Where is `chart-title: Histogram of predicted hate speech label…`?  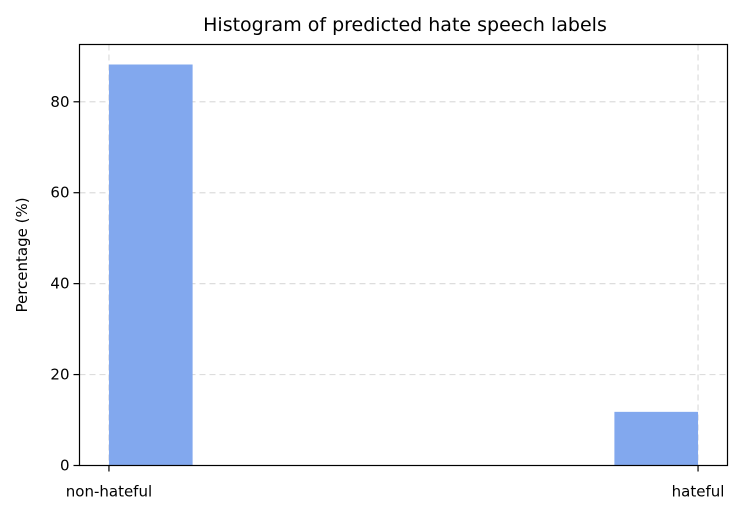 chart-title: Histogram of predicted hate speech label… is located at coordinates (405, 25).